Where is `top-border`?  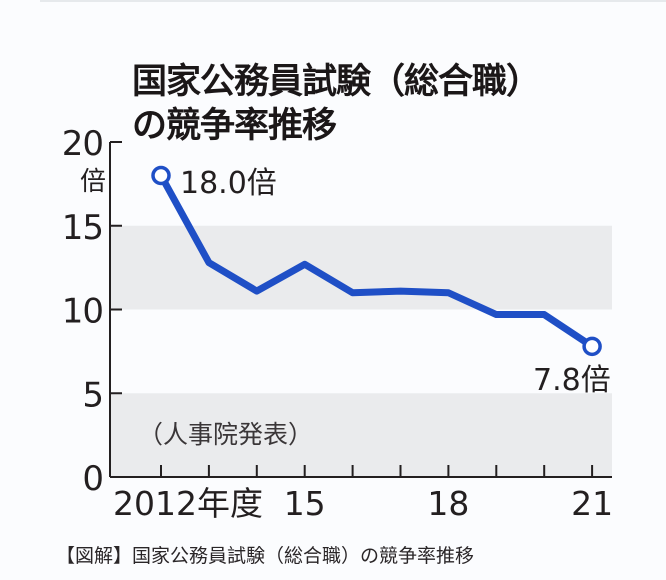
top-border is located at coordinates (353, 1).